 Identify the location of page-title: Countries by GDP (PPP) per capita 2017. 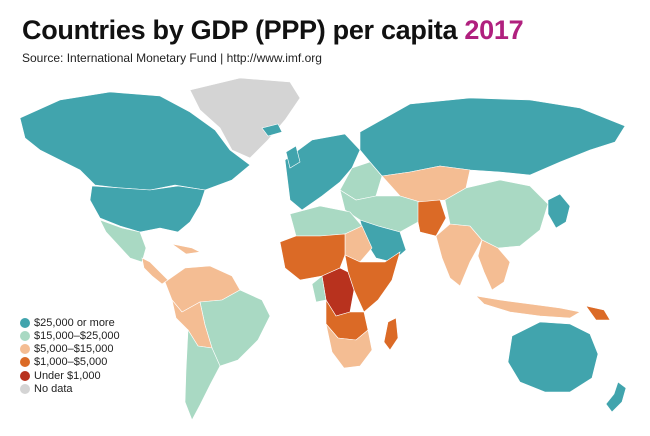
(273, 30).